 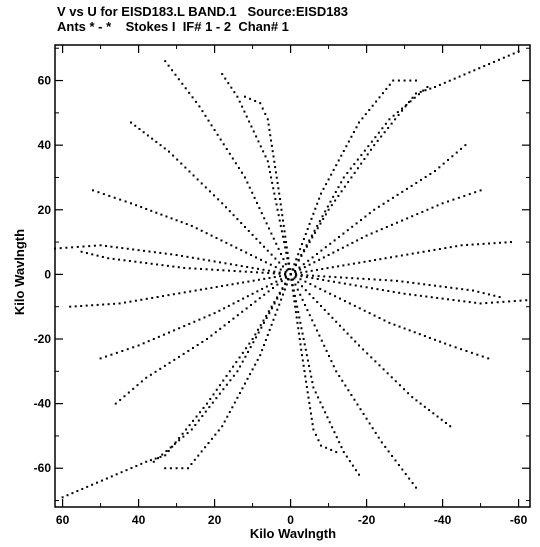 What do you see at coordinates (519, 520) in the screenshot?
I see `x-tick-label: -60` at bounding box center [519, 520].